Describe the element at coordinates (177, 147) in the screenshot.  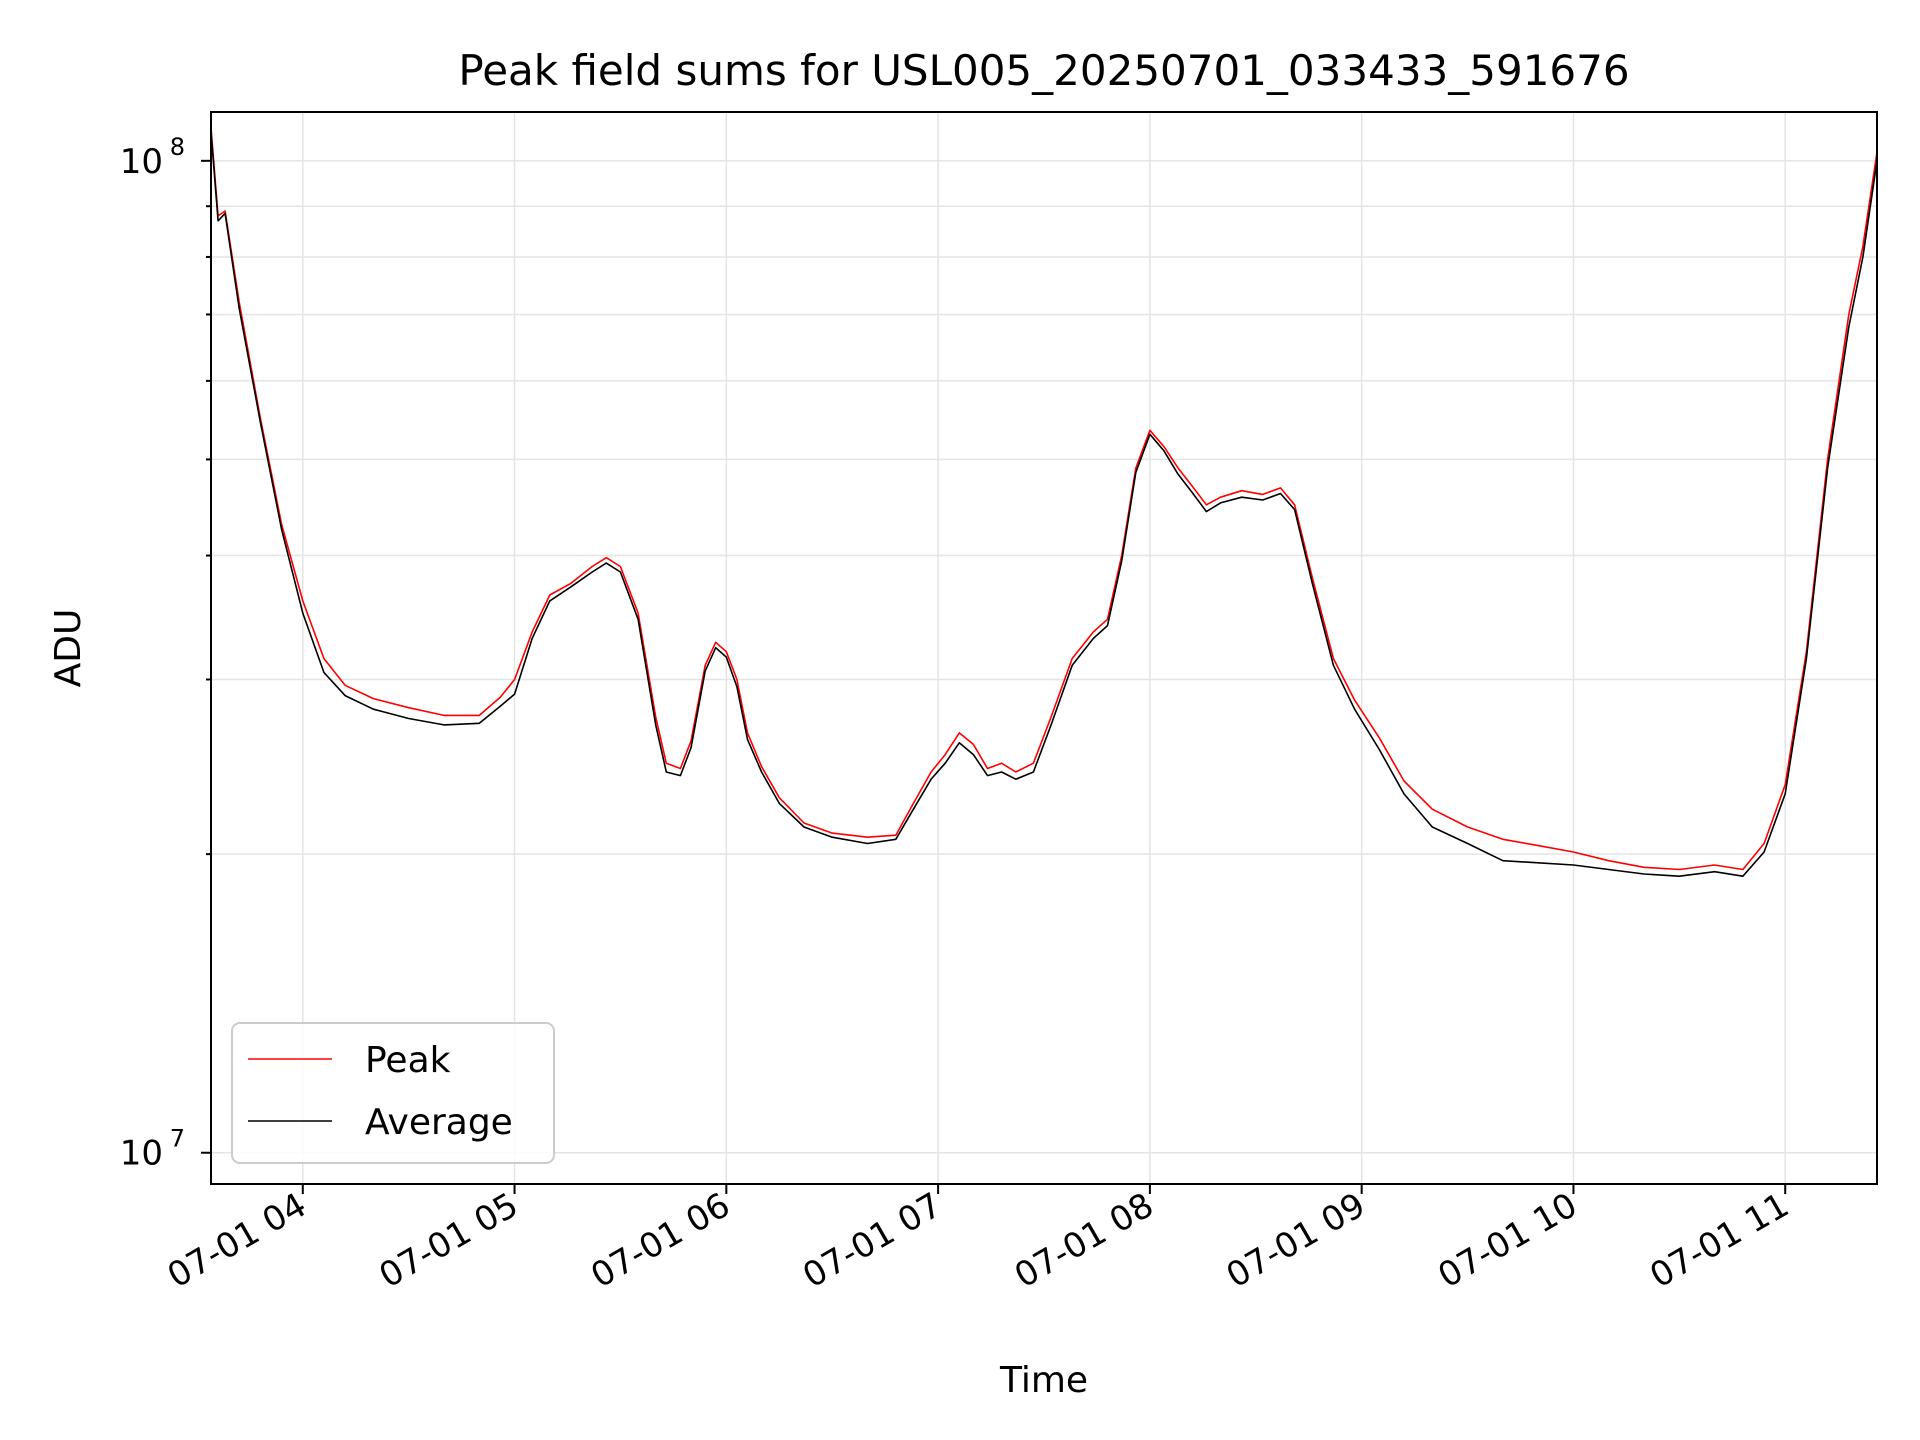
I see `y-tick-label-exponent: 8` at that location.